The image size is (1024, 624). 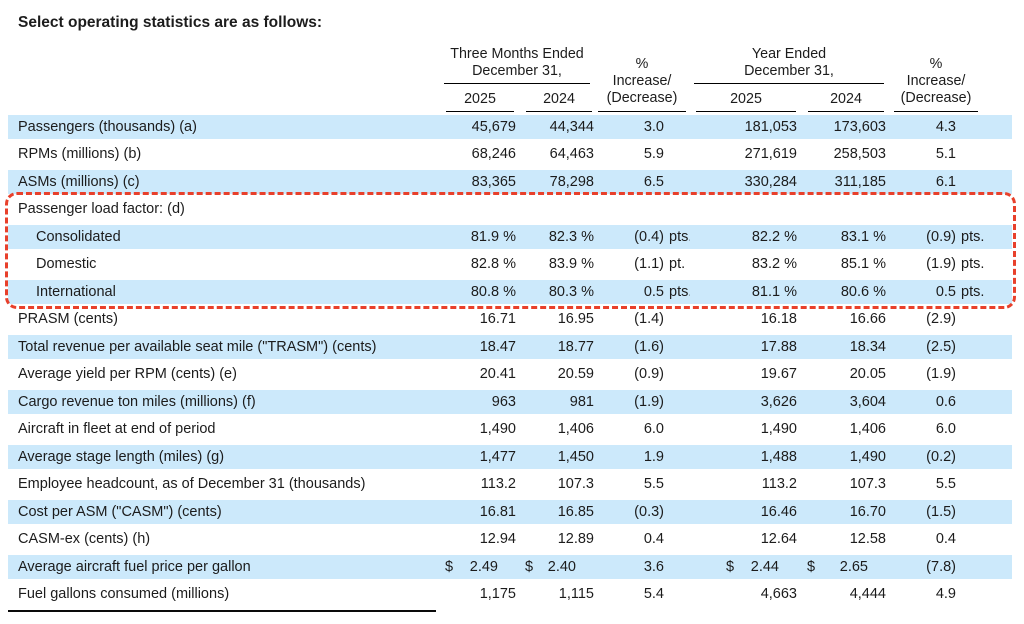 I want to click on change-cell: 1.9, so click(x=644, y=457).